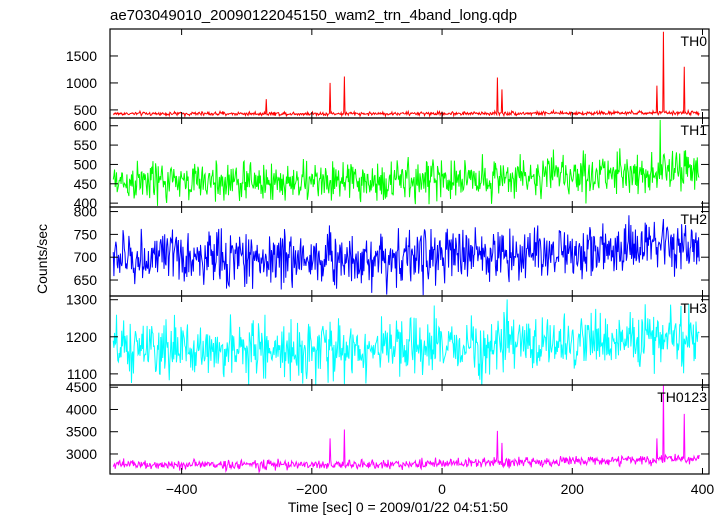 The height and width of the screenshot is (516, 723). I want to click on y-axis-label: Counts/sec, so click(42, 259).